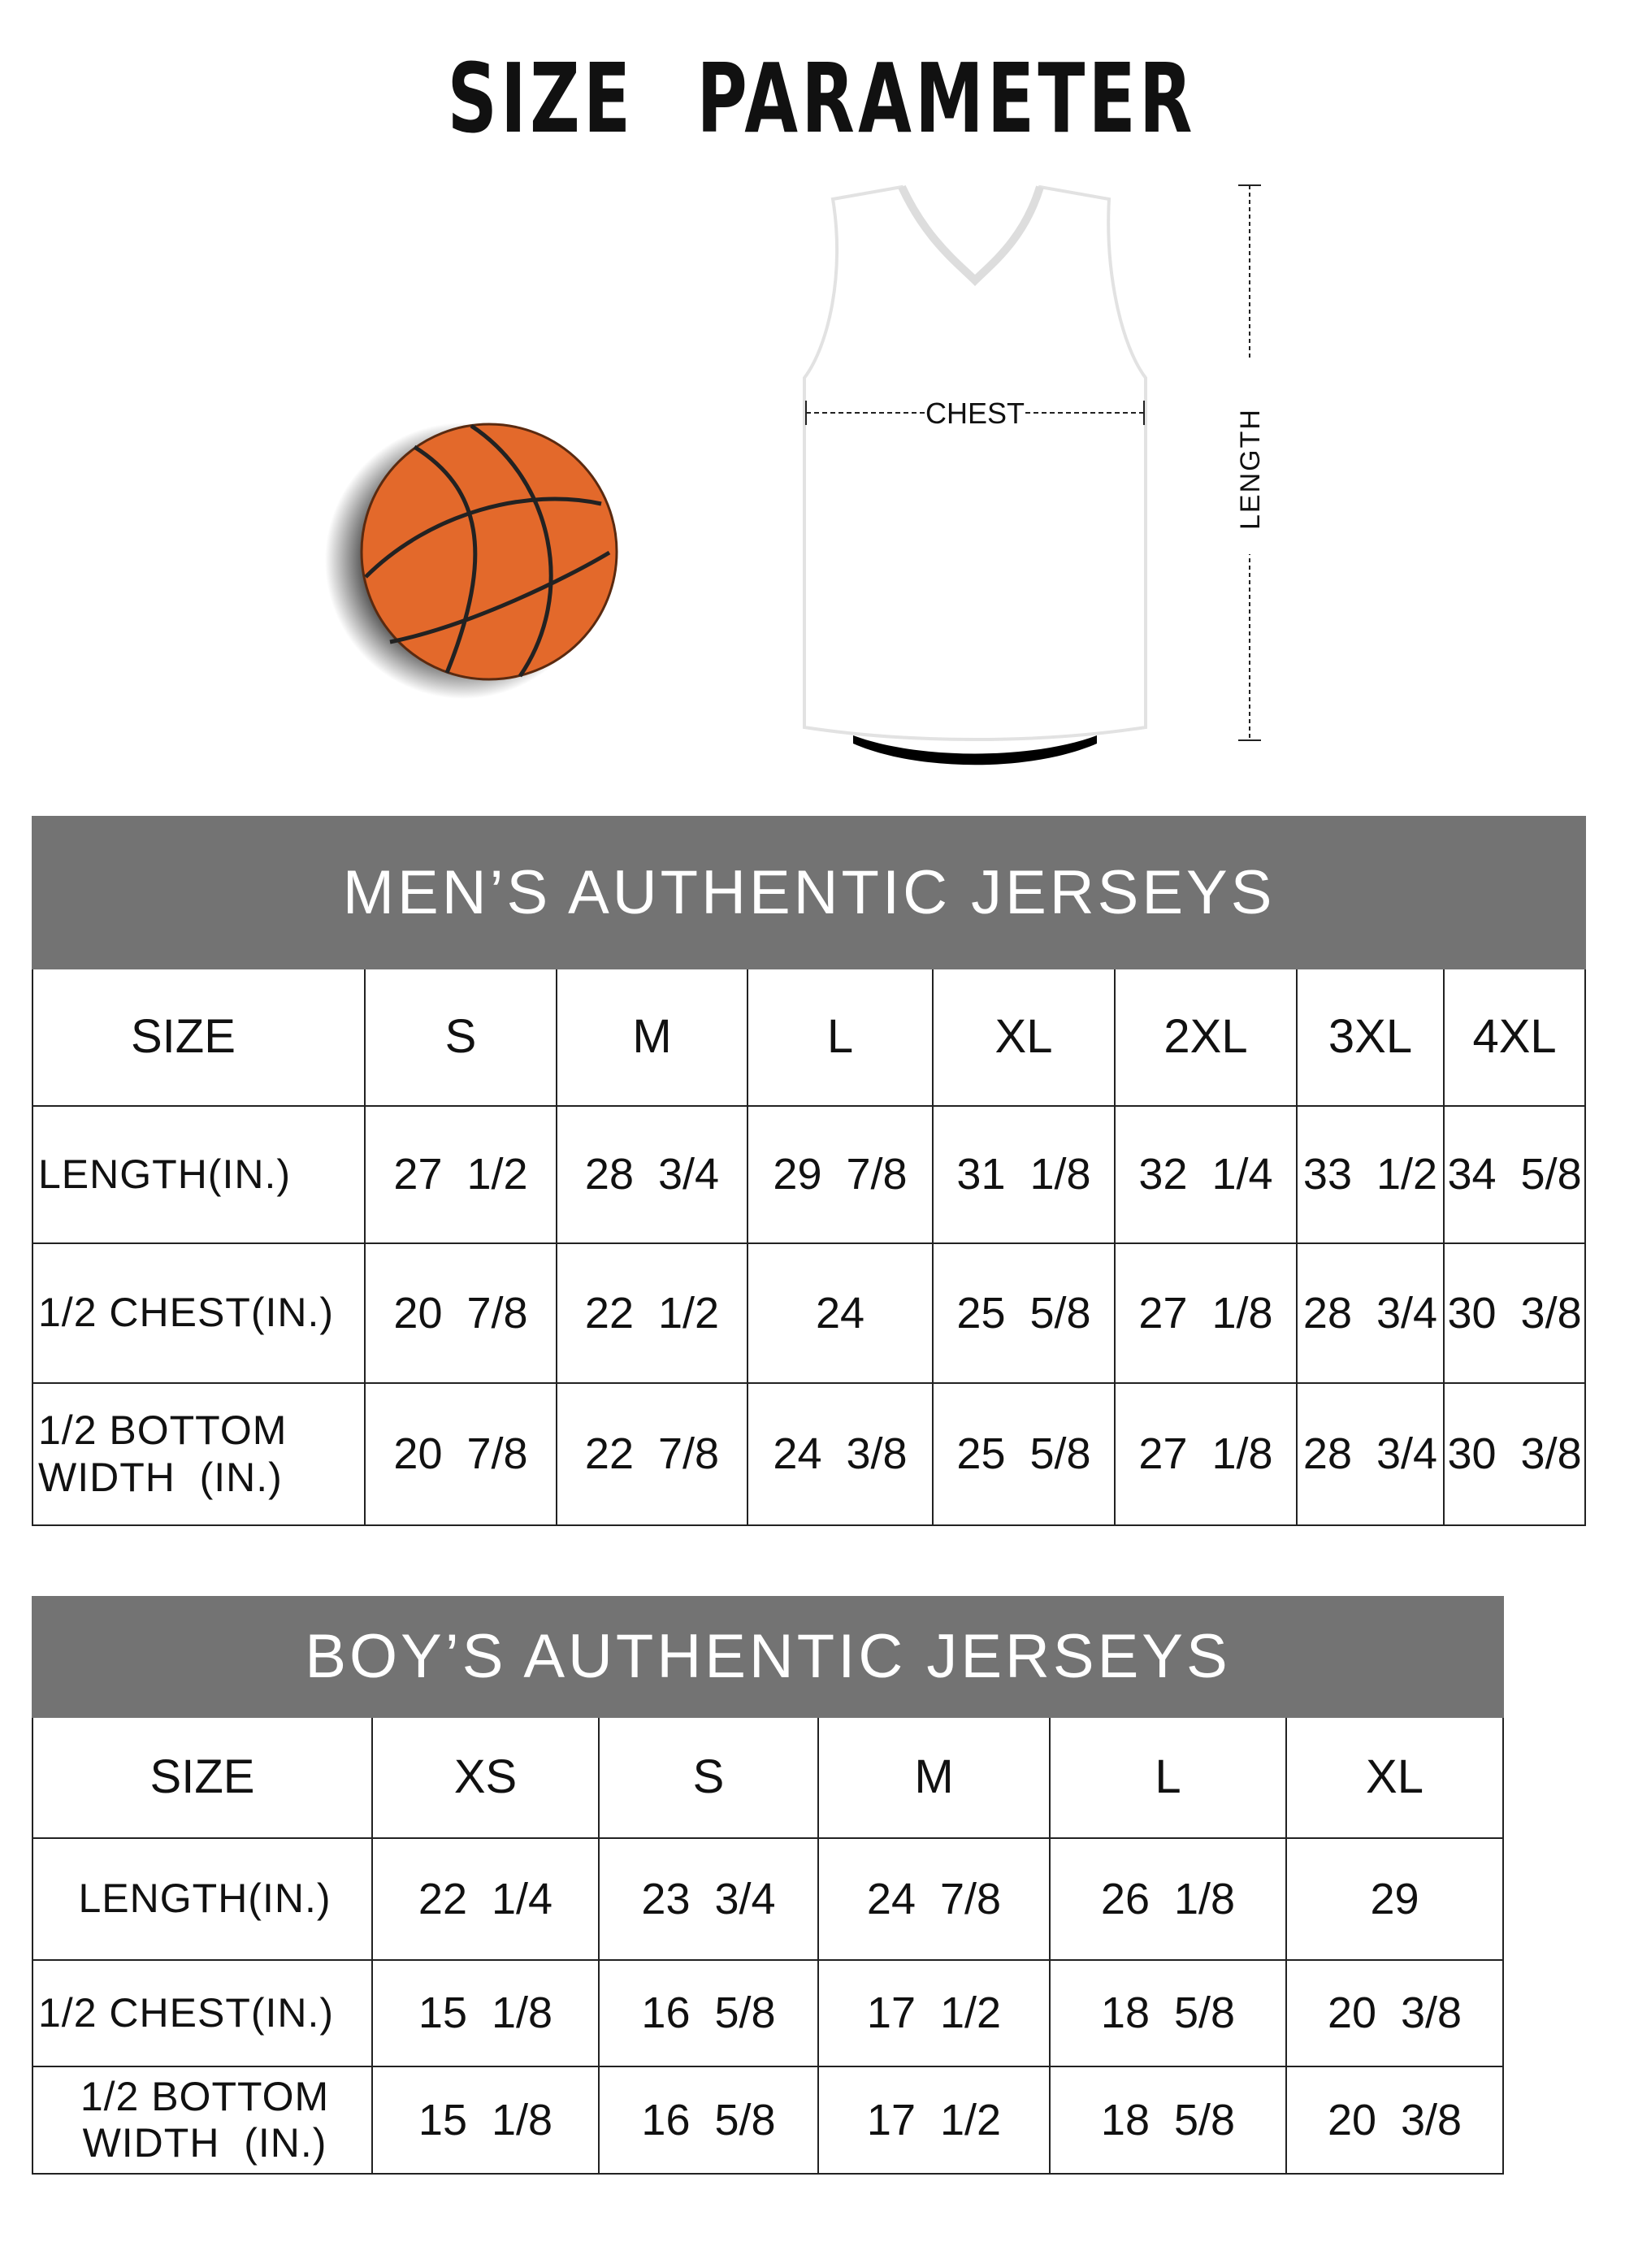 This screenshot has height=2268, width=1625. What do you see at coordinates (1250, 469) in the screenshot?
I see `length-label: LENGTH` at bounding box center [1250, 469].